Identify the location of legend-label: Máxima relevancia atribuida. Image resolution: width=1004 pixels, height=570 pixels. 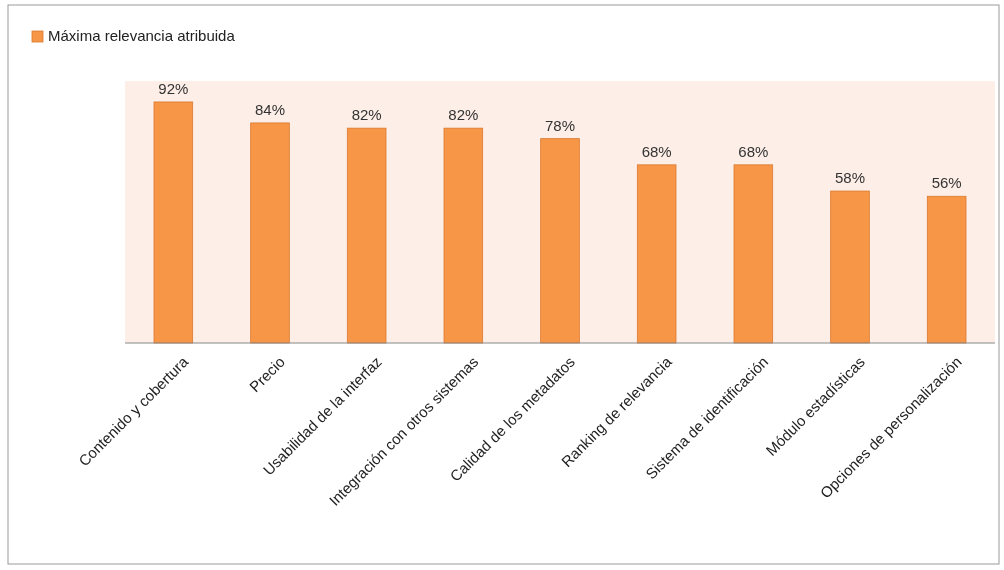
(142, 35).